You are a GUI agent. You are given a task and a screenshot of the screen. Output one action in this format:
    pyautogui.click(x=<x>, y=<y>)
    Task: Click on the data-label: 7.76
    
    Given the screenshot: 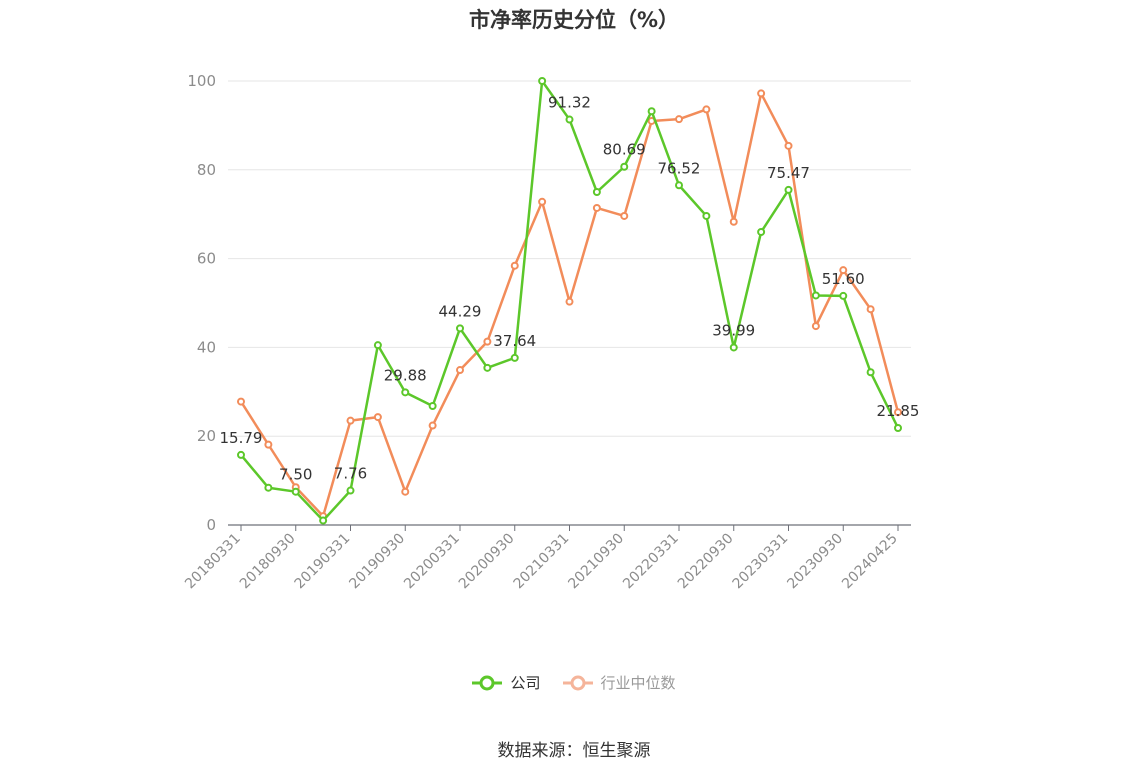 What is the action you would take?
    pyautogui.click(x=350, y=474)
    